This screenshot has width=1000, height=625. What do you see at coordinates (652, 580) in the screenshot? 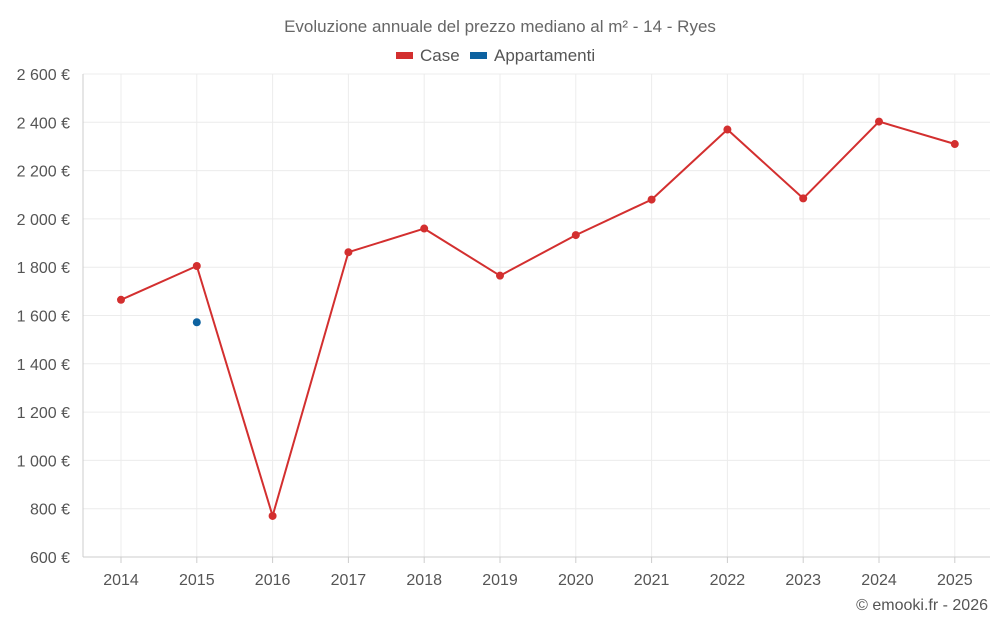
I see `x-tick-label: 2021` at bounding box center [652, 580].